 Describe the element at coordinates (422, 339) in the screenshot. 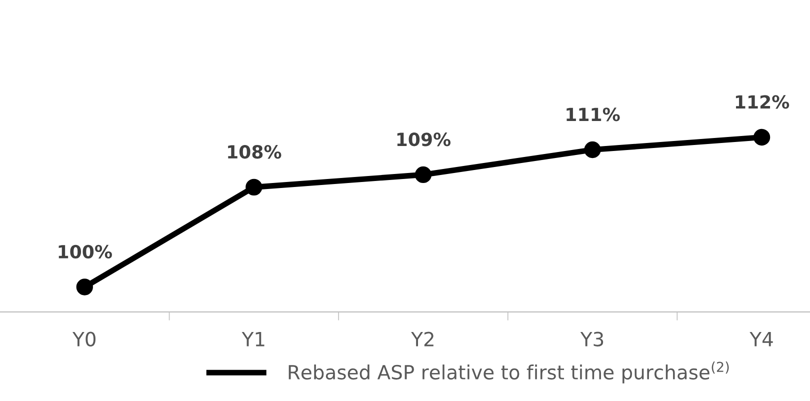

I see `x-tick-label: Y2` at that location.